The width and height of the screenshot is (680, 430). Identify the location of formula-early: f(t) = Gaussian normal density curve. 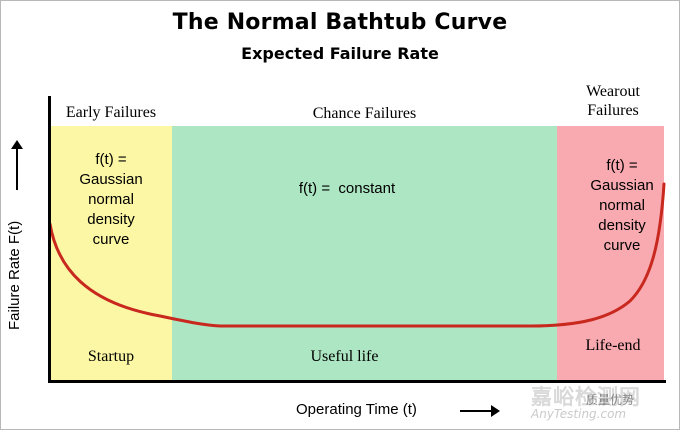
(111, 200).